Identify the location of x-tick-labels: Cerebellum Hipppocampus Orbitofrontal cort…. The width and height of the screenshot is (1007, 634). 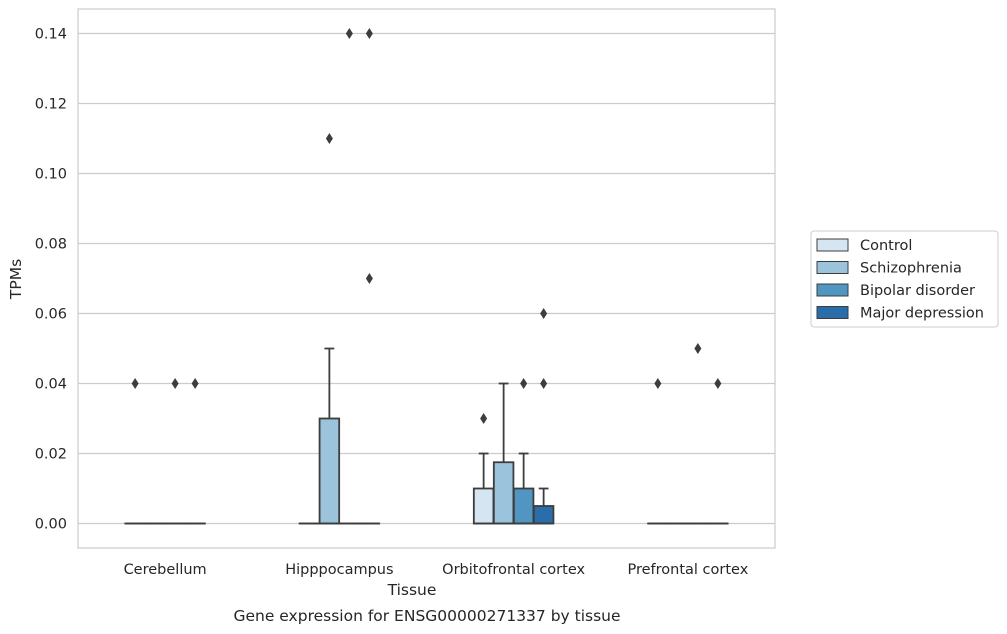
(436, 570).